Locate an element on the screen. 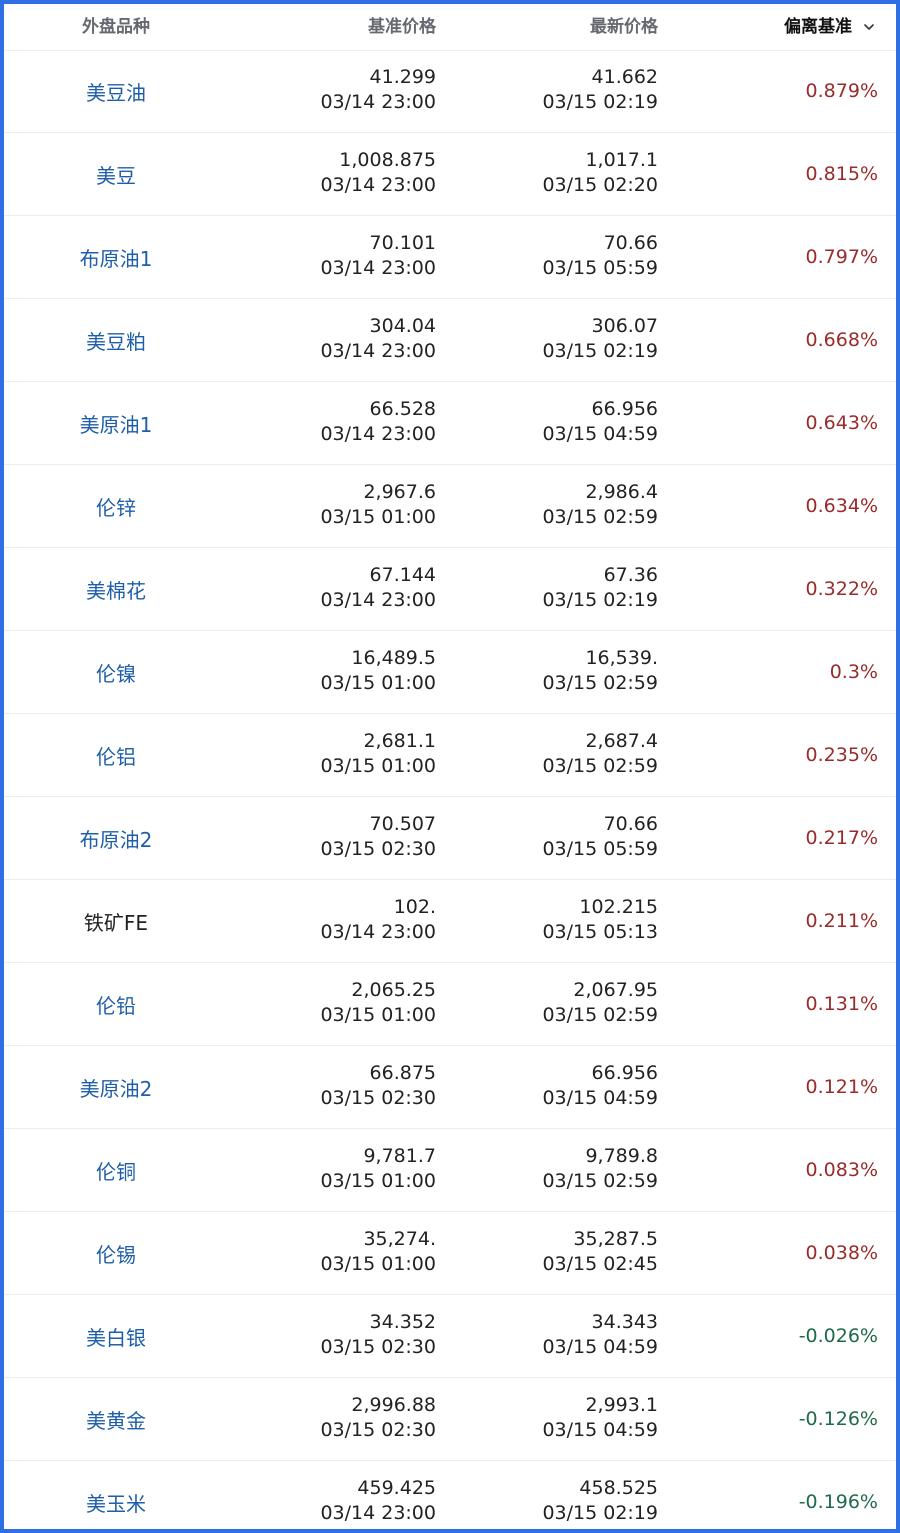  base-price-cell: 70.507 03/15 02:30 is located at coordinates (378, 837).